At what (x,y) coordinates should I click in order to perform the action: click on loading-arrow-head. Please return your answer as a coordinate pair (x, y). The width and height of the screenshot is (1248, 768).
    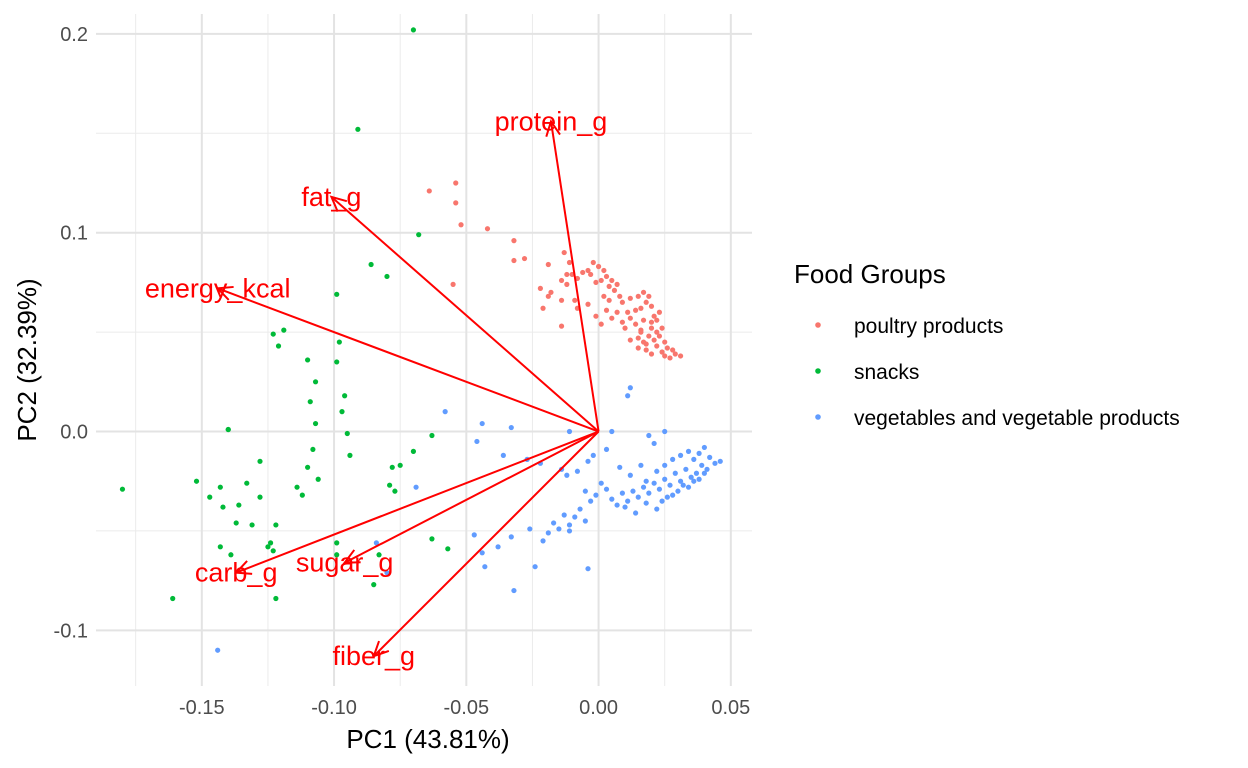
    Looking at the image, I should click on (224, 293).